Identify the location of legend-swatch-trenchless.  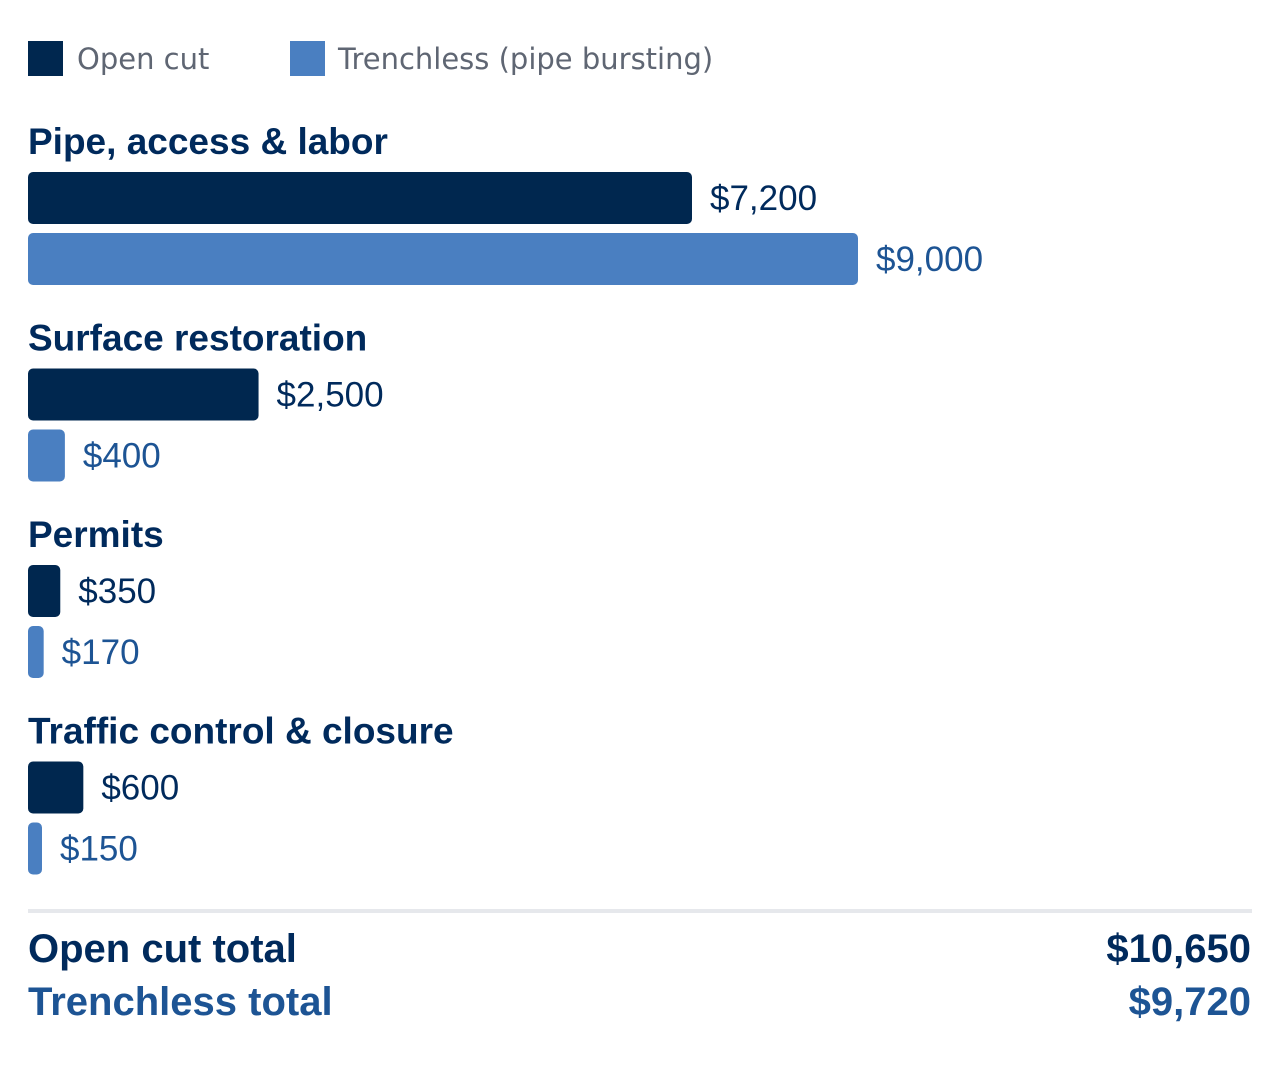
(307, 58).